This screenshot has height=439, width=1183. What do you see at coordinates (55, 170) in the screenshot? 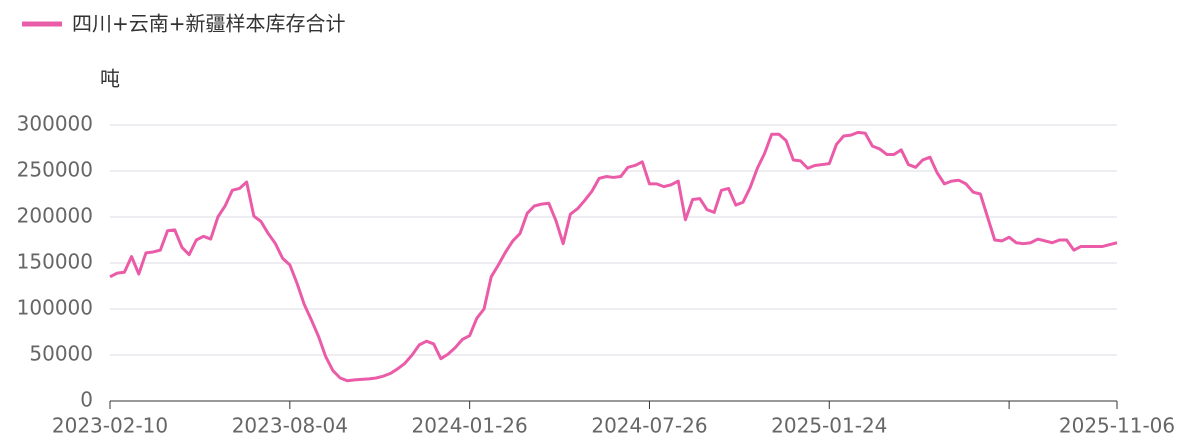
I see `y-tick-label: 250000` at bounding box center [55, 170].